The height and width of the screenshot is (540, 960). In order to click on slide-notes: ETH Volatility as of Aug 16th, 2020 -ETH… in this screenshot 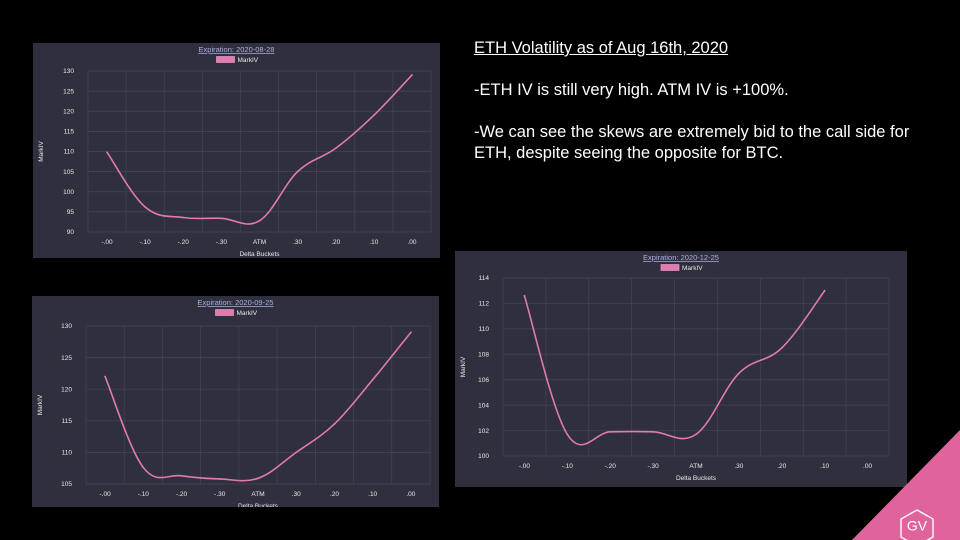, I will do `click(709, 111)`.